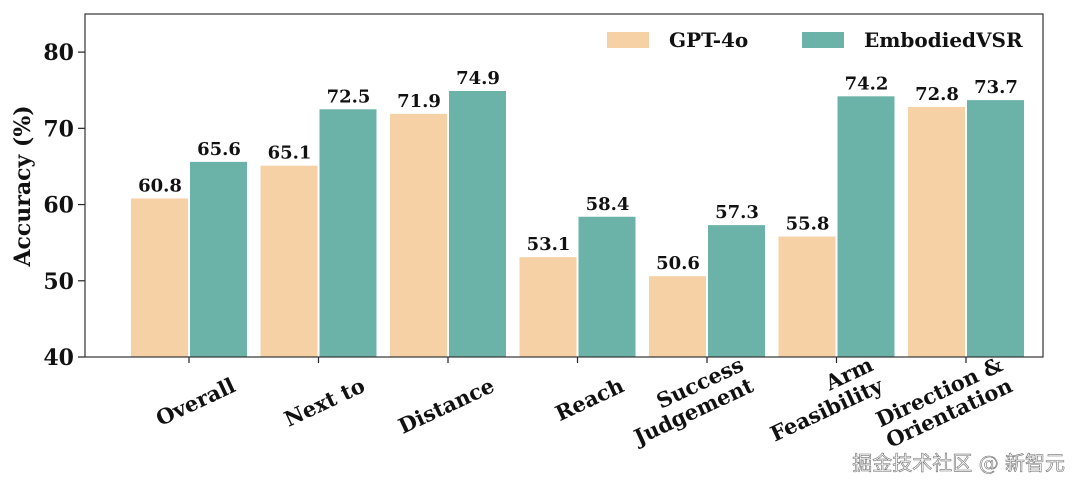  What do you see at coordinates (160, 185) in the screenshot?
I see `value-label: 60.8` at bounding box center [160, 185].